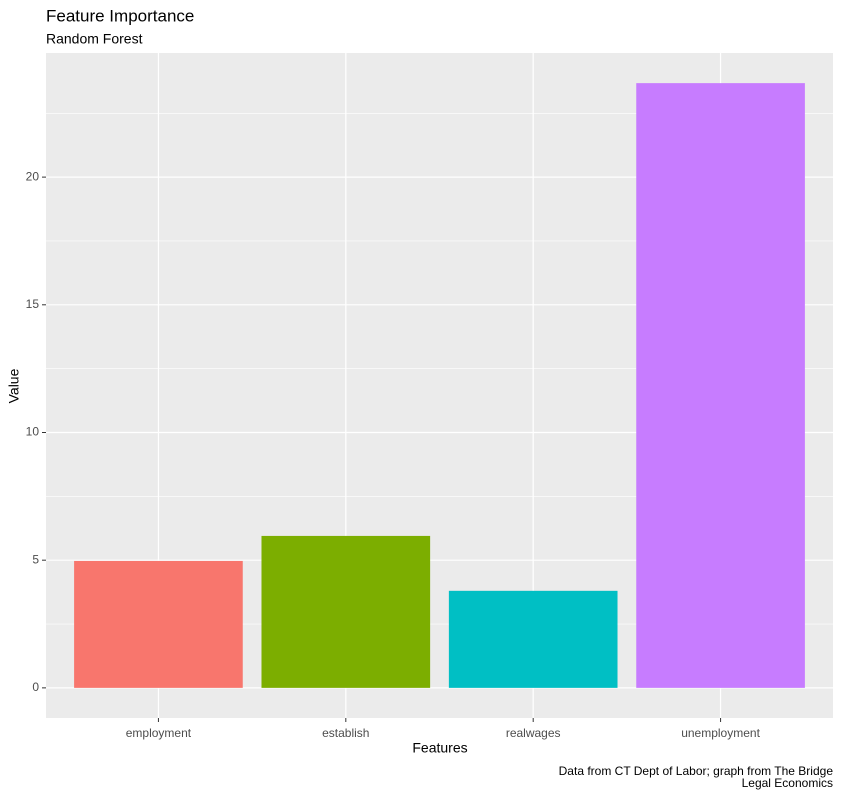 The width and height of the screenshot is (841, 797). Describe the element at coordinates (120, 15) in the screenshot. I see `chart-title: Feature Importance` at that location.